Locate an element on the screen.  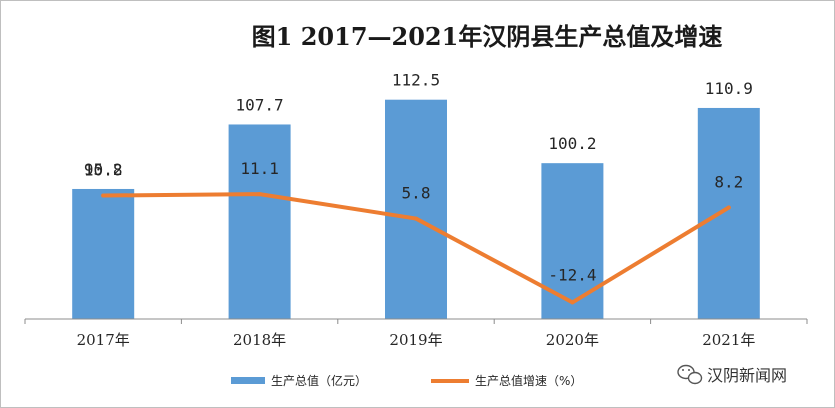
chart-title: 图1 2017—2021年汉阴县生产总值及增速 is located at coordinates (487, 36).